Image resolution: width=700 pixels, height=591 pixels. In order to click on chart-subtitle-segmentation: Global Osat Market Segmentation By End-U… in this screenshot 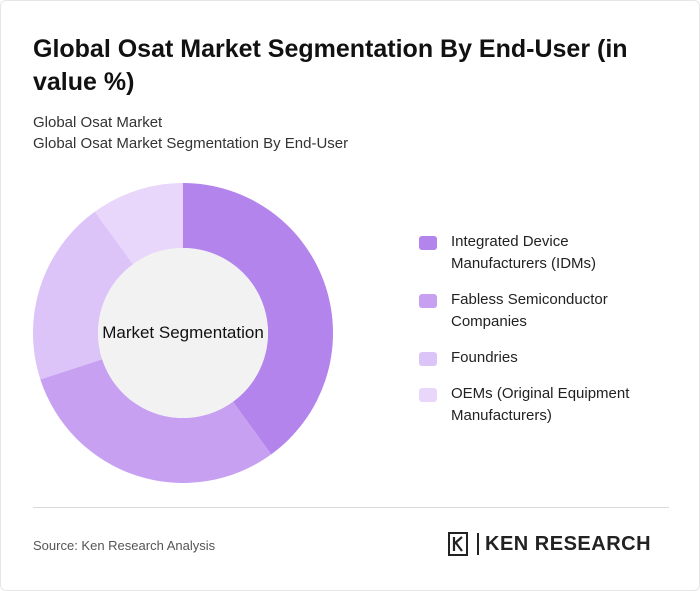, I will do `click(191, 143)`.